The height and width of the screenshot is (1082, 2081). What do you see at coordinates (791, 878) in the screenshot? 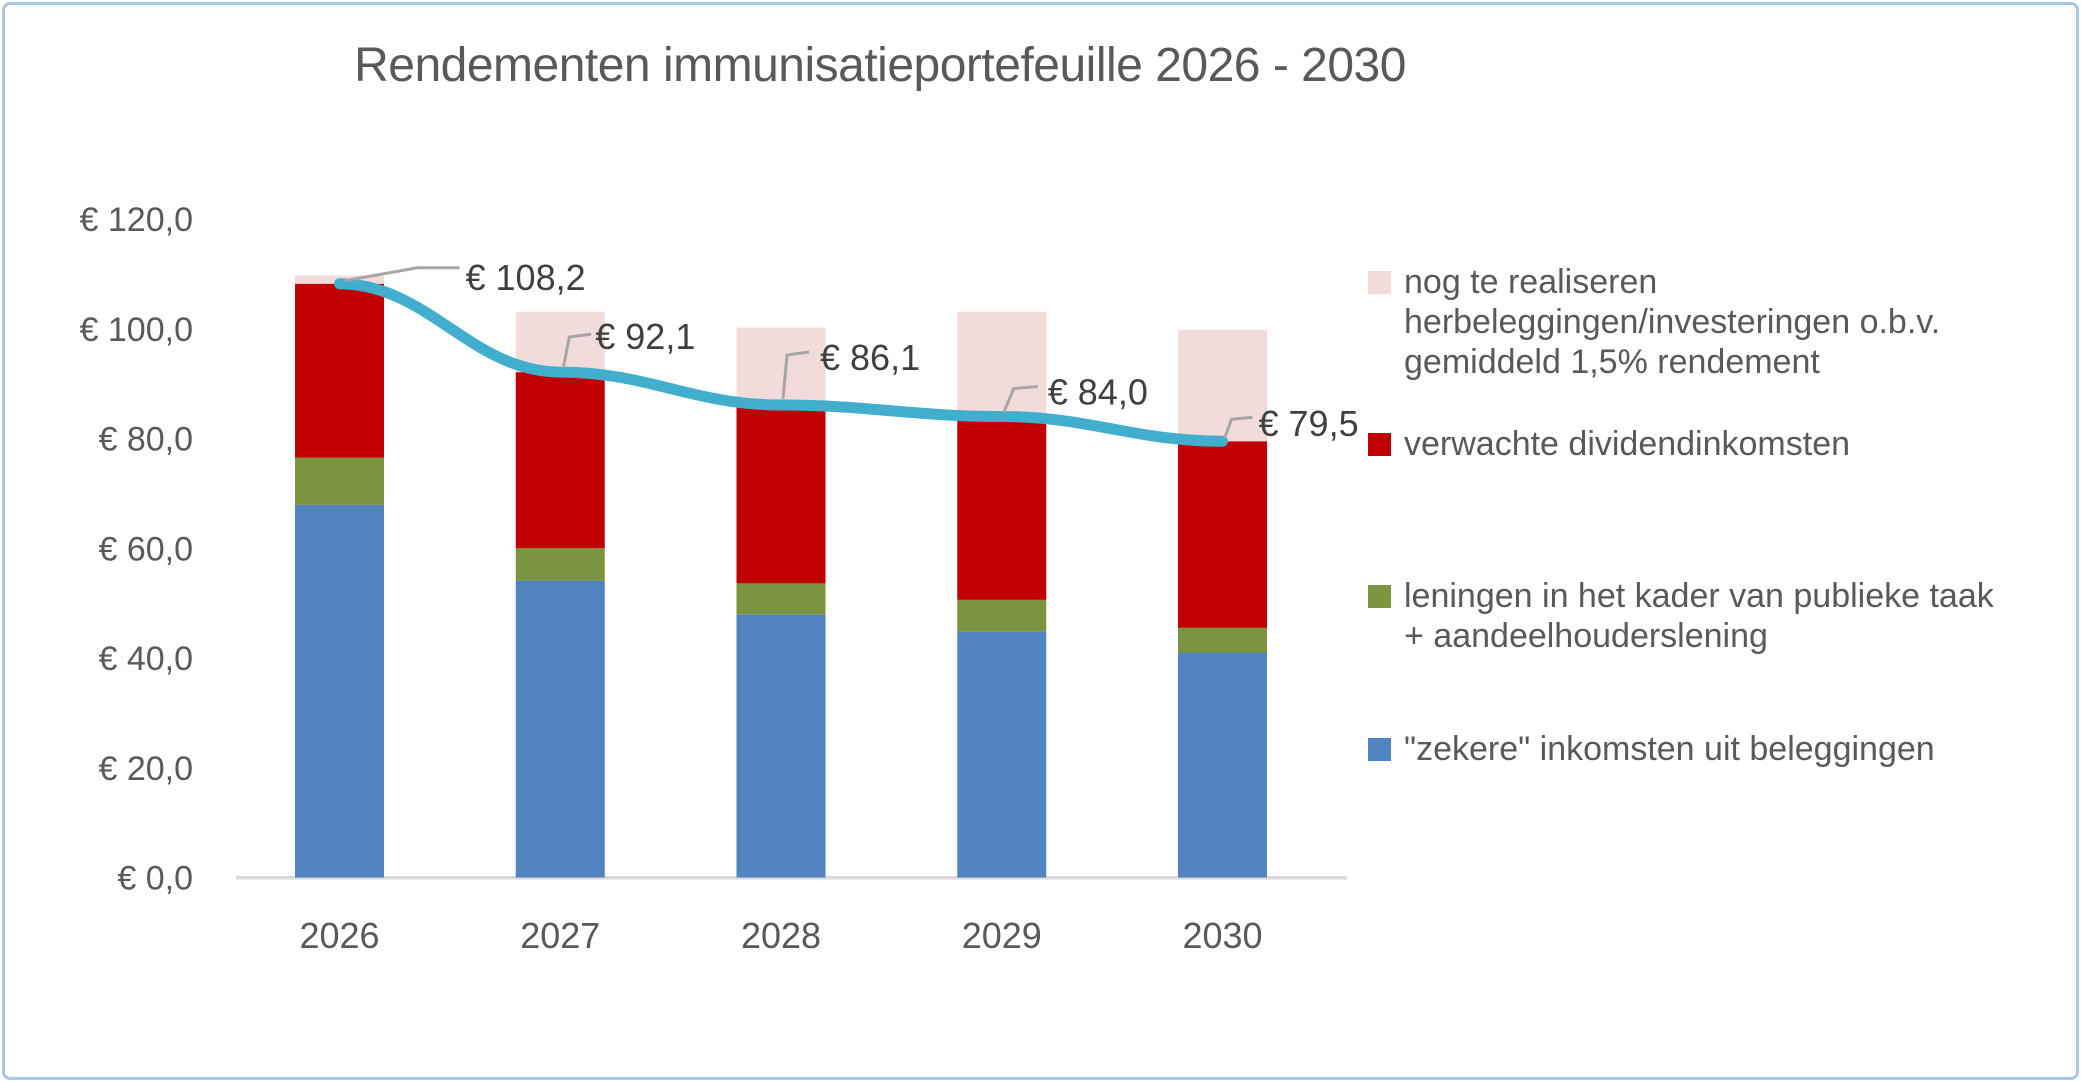
I see `x-axis-line` at bounding box center [791, 878].